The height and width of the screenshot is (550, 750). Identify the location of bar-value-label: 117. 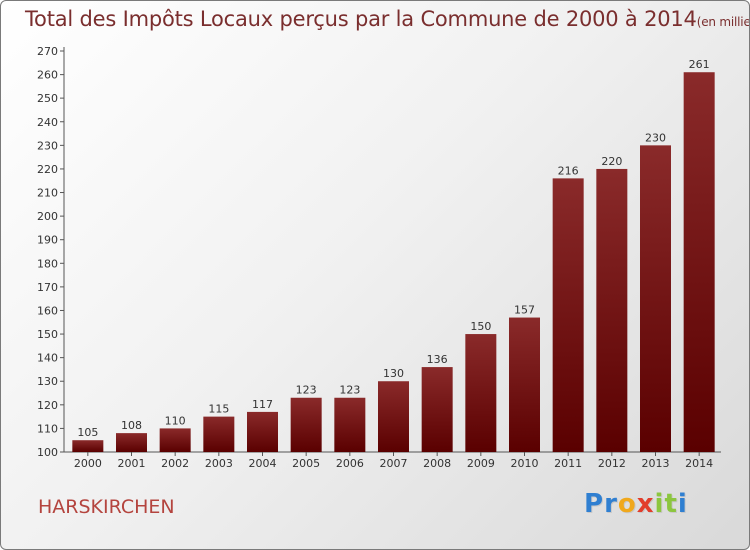
(262, 404).